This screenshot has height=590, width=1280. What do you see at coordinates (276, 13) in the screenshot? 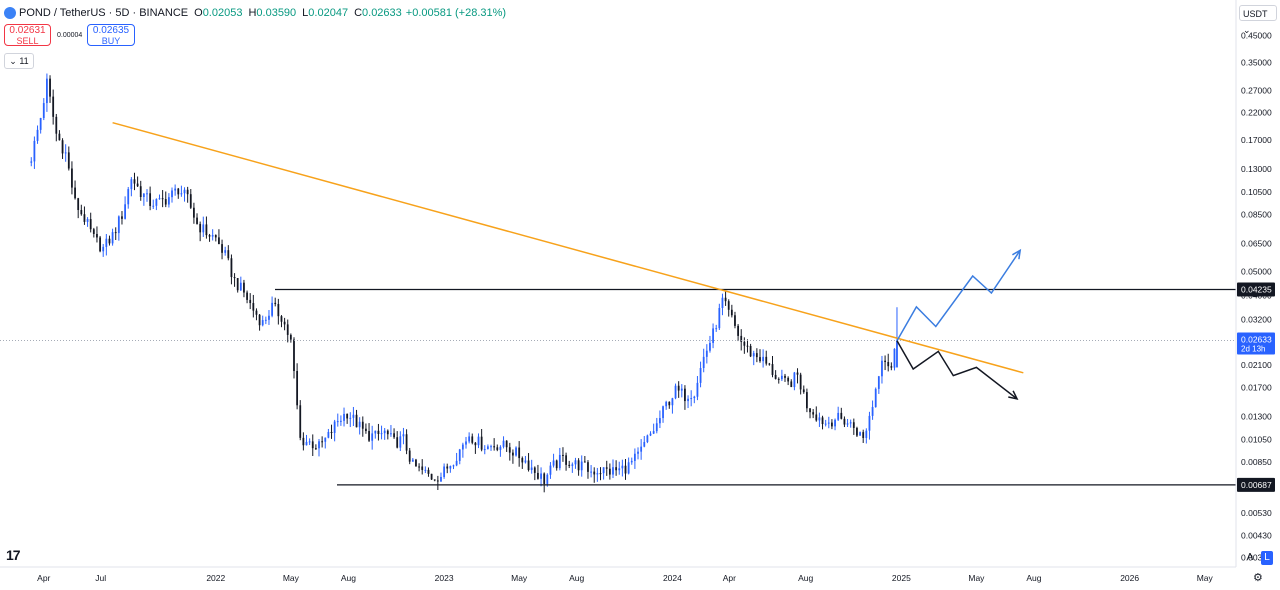
I see `high-value: 0.03590` at bounding box center [276, 13].